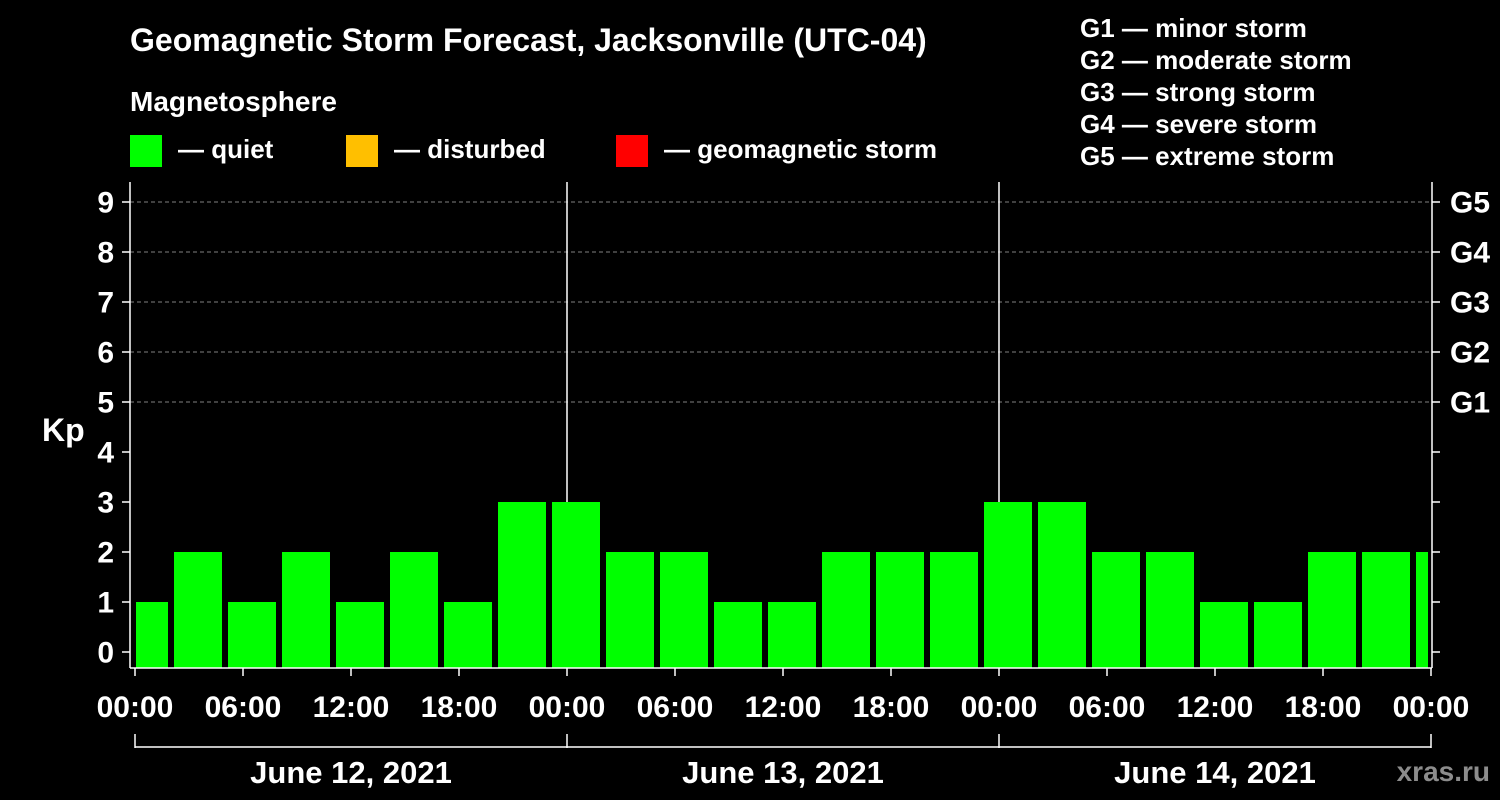 The height and width of the screenshot is (800, 1500). What do you see at coordinates (470, 149) in the screenshot?
I see `legend-label-disturbed: — disturbed` at bounding box center [470, 149].